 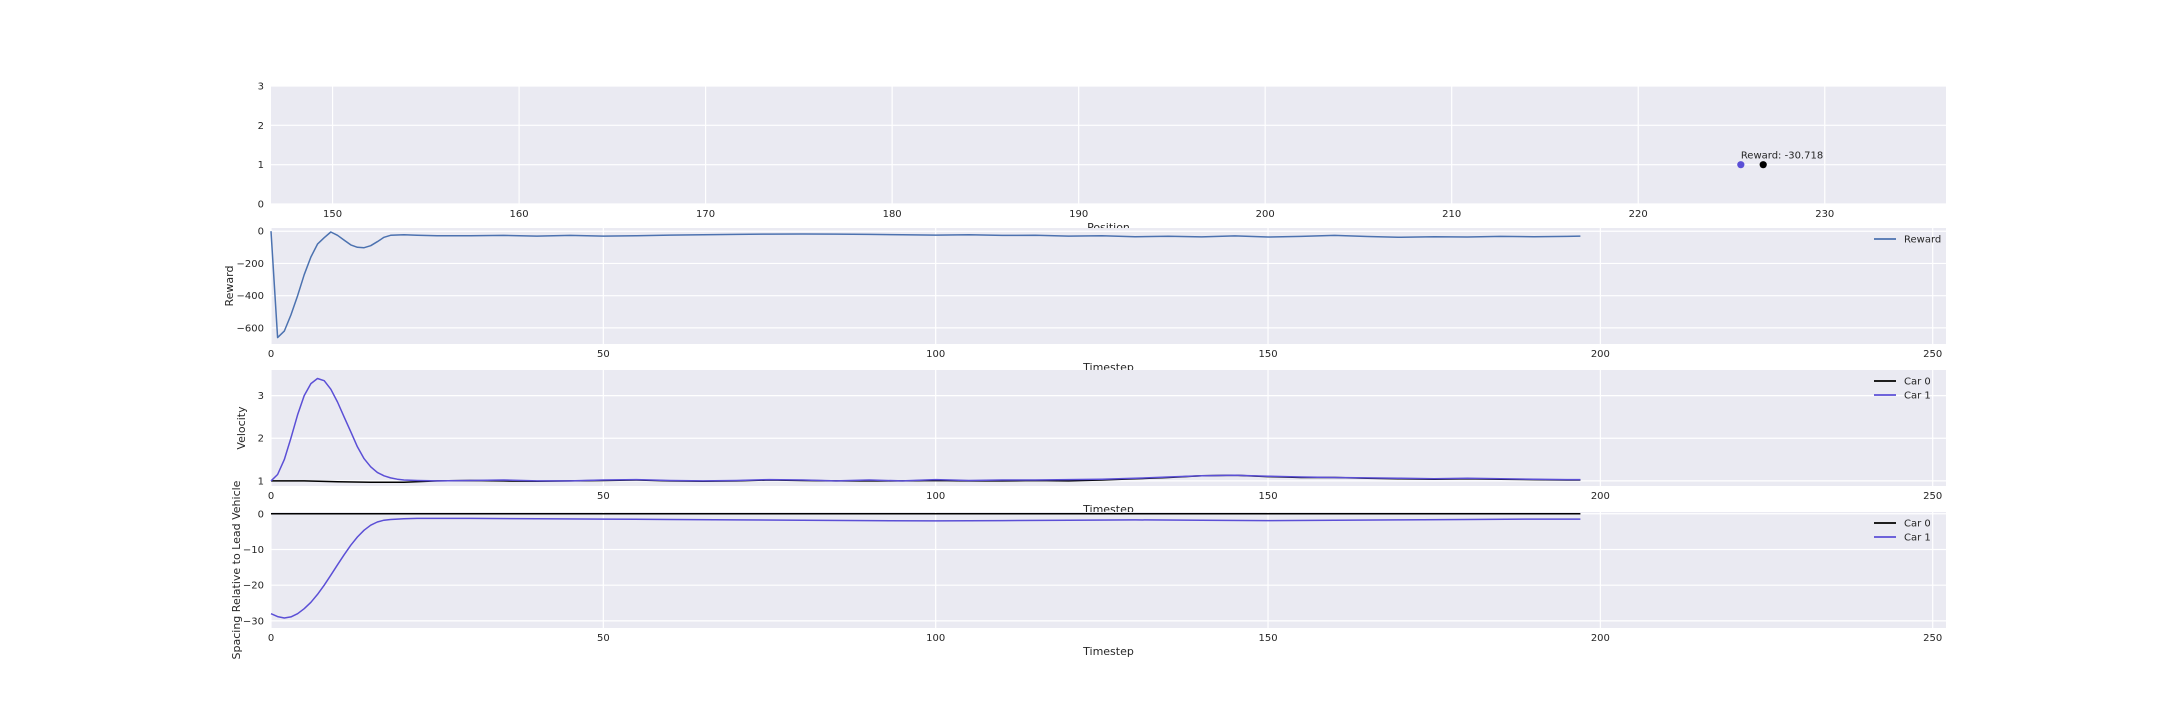 What do you see at coordinates (1451, 214) in the screenshot?
I see `x-tick-label: 210` at bounding box center [1451, 214].